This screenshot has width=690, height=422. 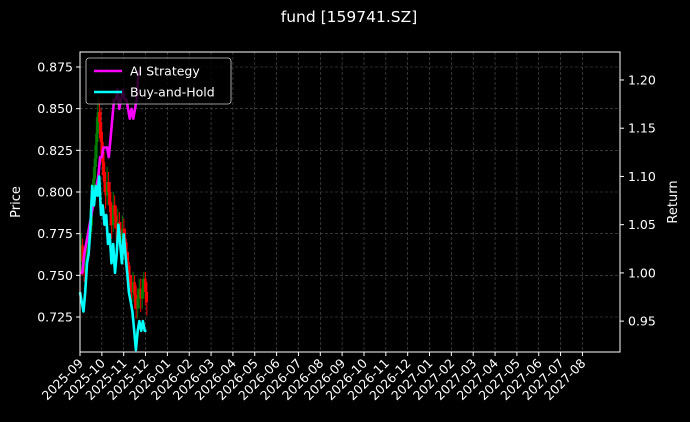 What do you see at coordinates (55, 275) in the screenshot?
I see `y-tick-label: 0.750` at bounding box center [55, 275].